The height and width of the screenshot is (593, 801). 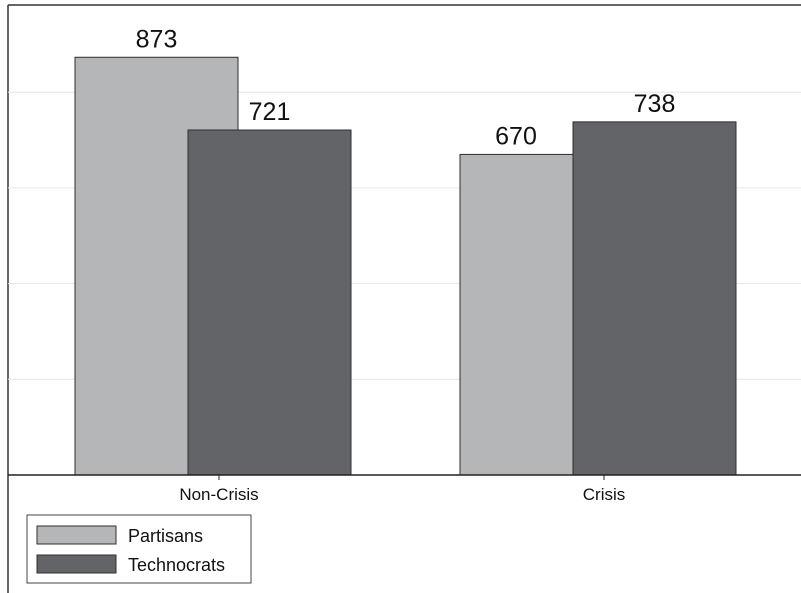 What do you see at coordinates (654, 298) in the screenshot?
I see `bar-technocrats-crisis` at bounding box center [654, 298].